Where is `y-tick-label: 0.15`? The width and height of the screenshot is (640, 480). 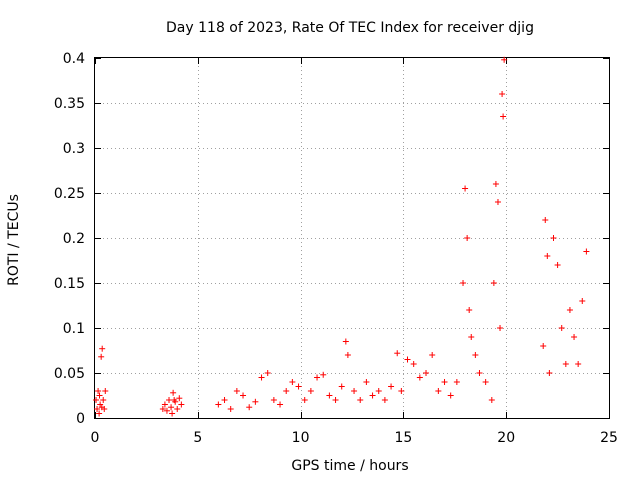 y-tick-label: 0.15 is located at coordinates (69, 284).